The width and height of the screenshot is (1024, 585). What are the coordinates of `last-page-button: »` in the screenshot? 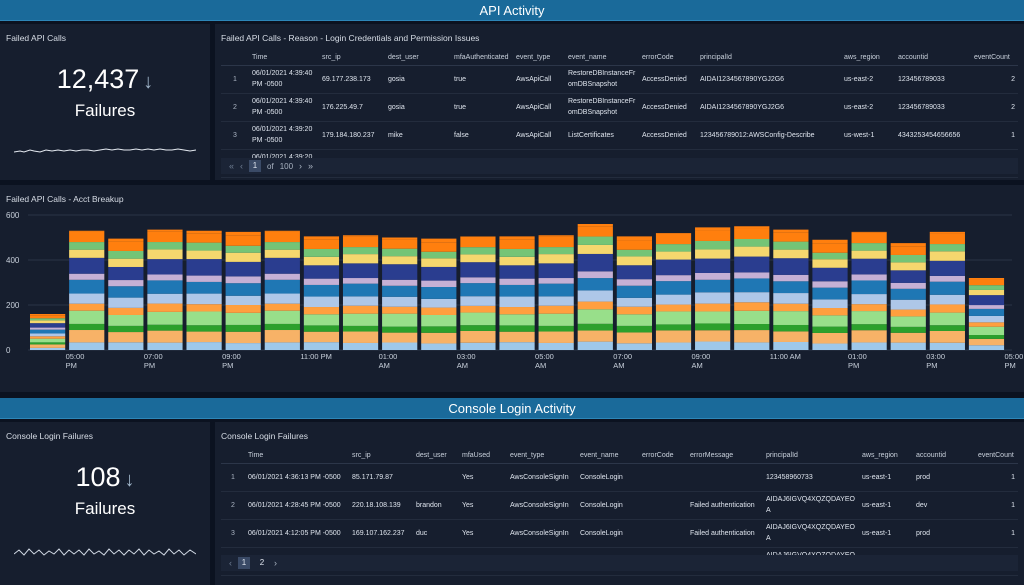 It's located at (311, 166).